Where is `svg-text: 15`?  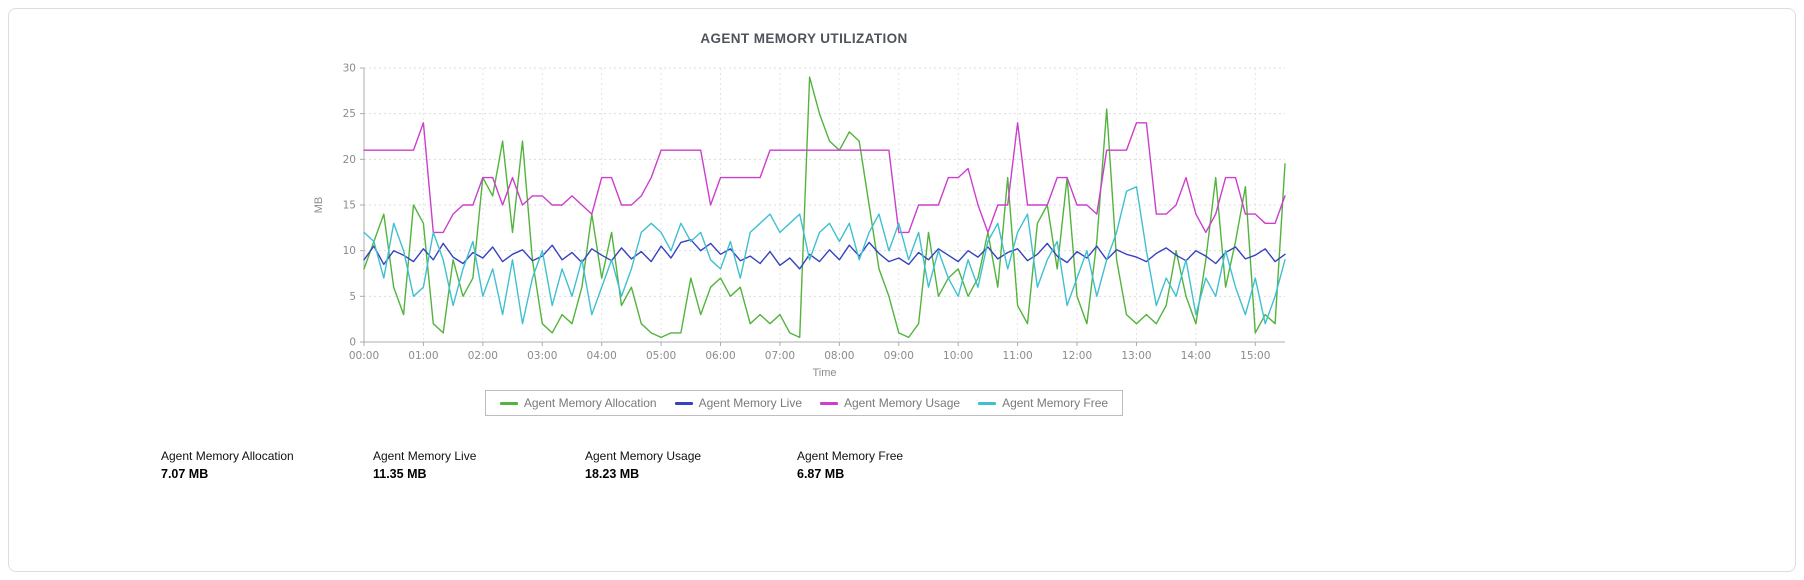 svg-text: 15 is located at coordinates (349, 206).